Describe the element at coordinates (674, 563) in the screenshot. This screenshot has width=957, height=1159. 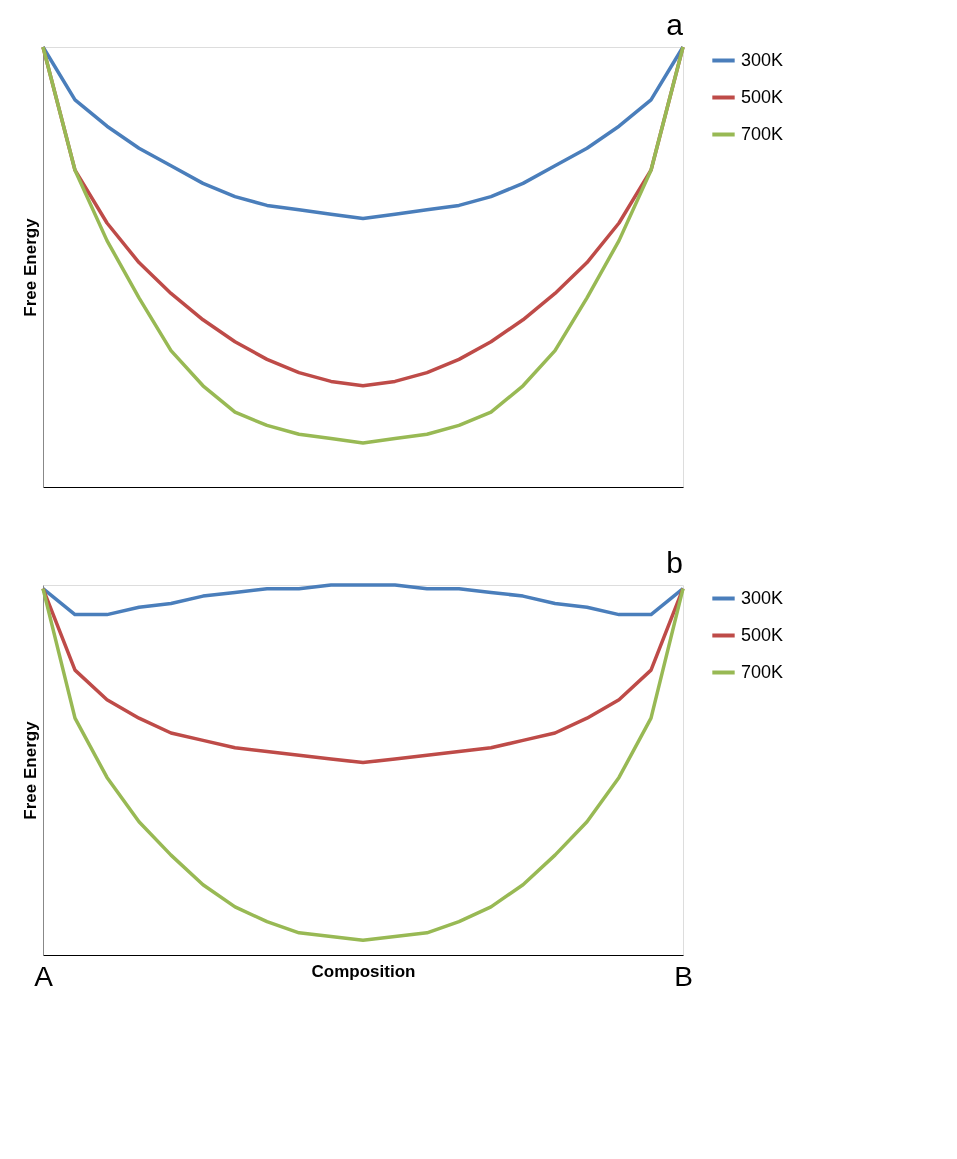
I see `chart-title: b` at that location.